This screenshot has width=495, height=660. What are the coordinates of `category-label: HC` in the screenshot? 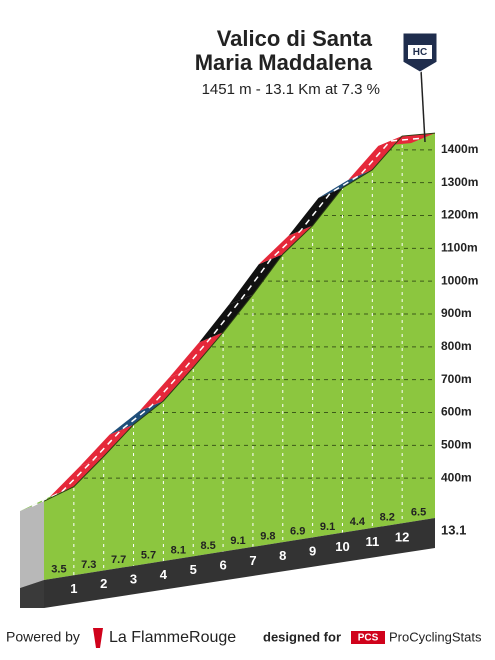 It's located at (420, 52).